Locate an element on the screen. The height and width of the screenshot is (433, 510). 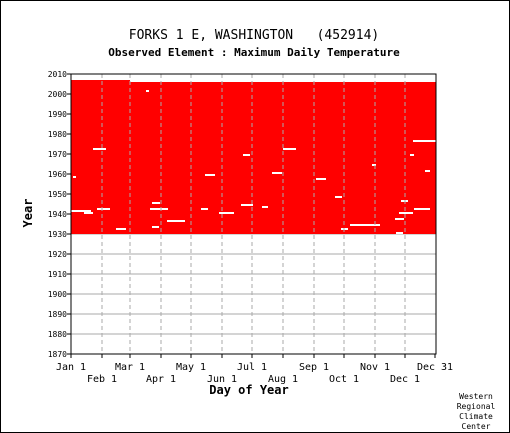
observed-data-partial-year is located at coordinates (100, 81).